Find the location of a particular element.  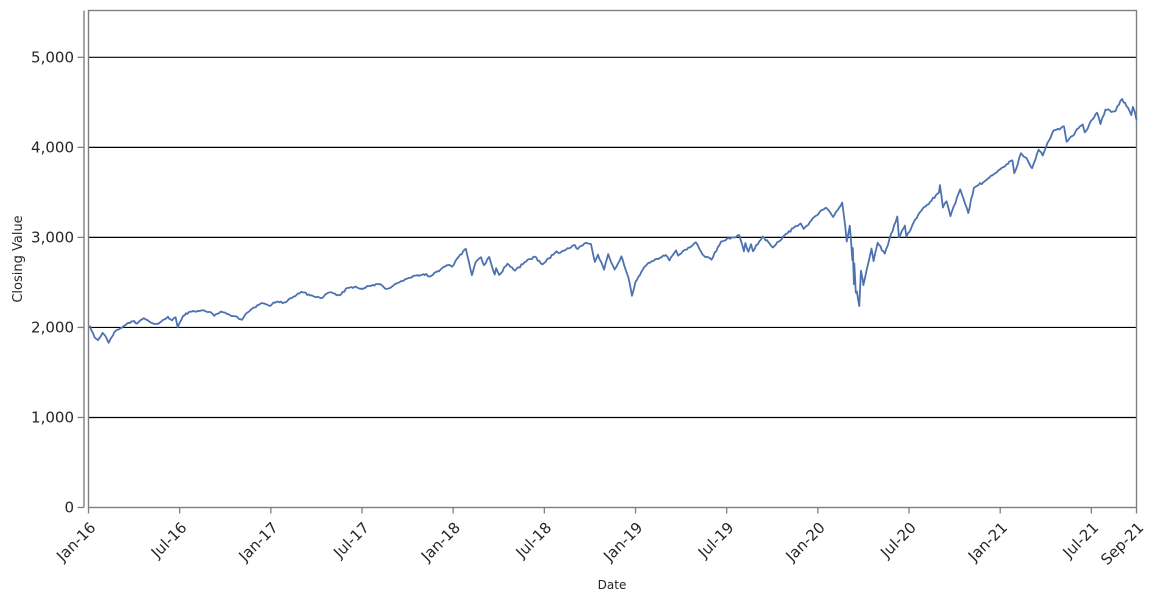

y-tick-label: 5,000 is located at coordinates (52, 57).